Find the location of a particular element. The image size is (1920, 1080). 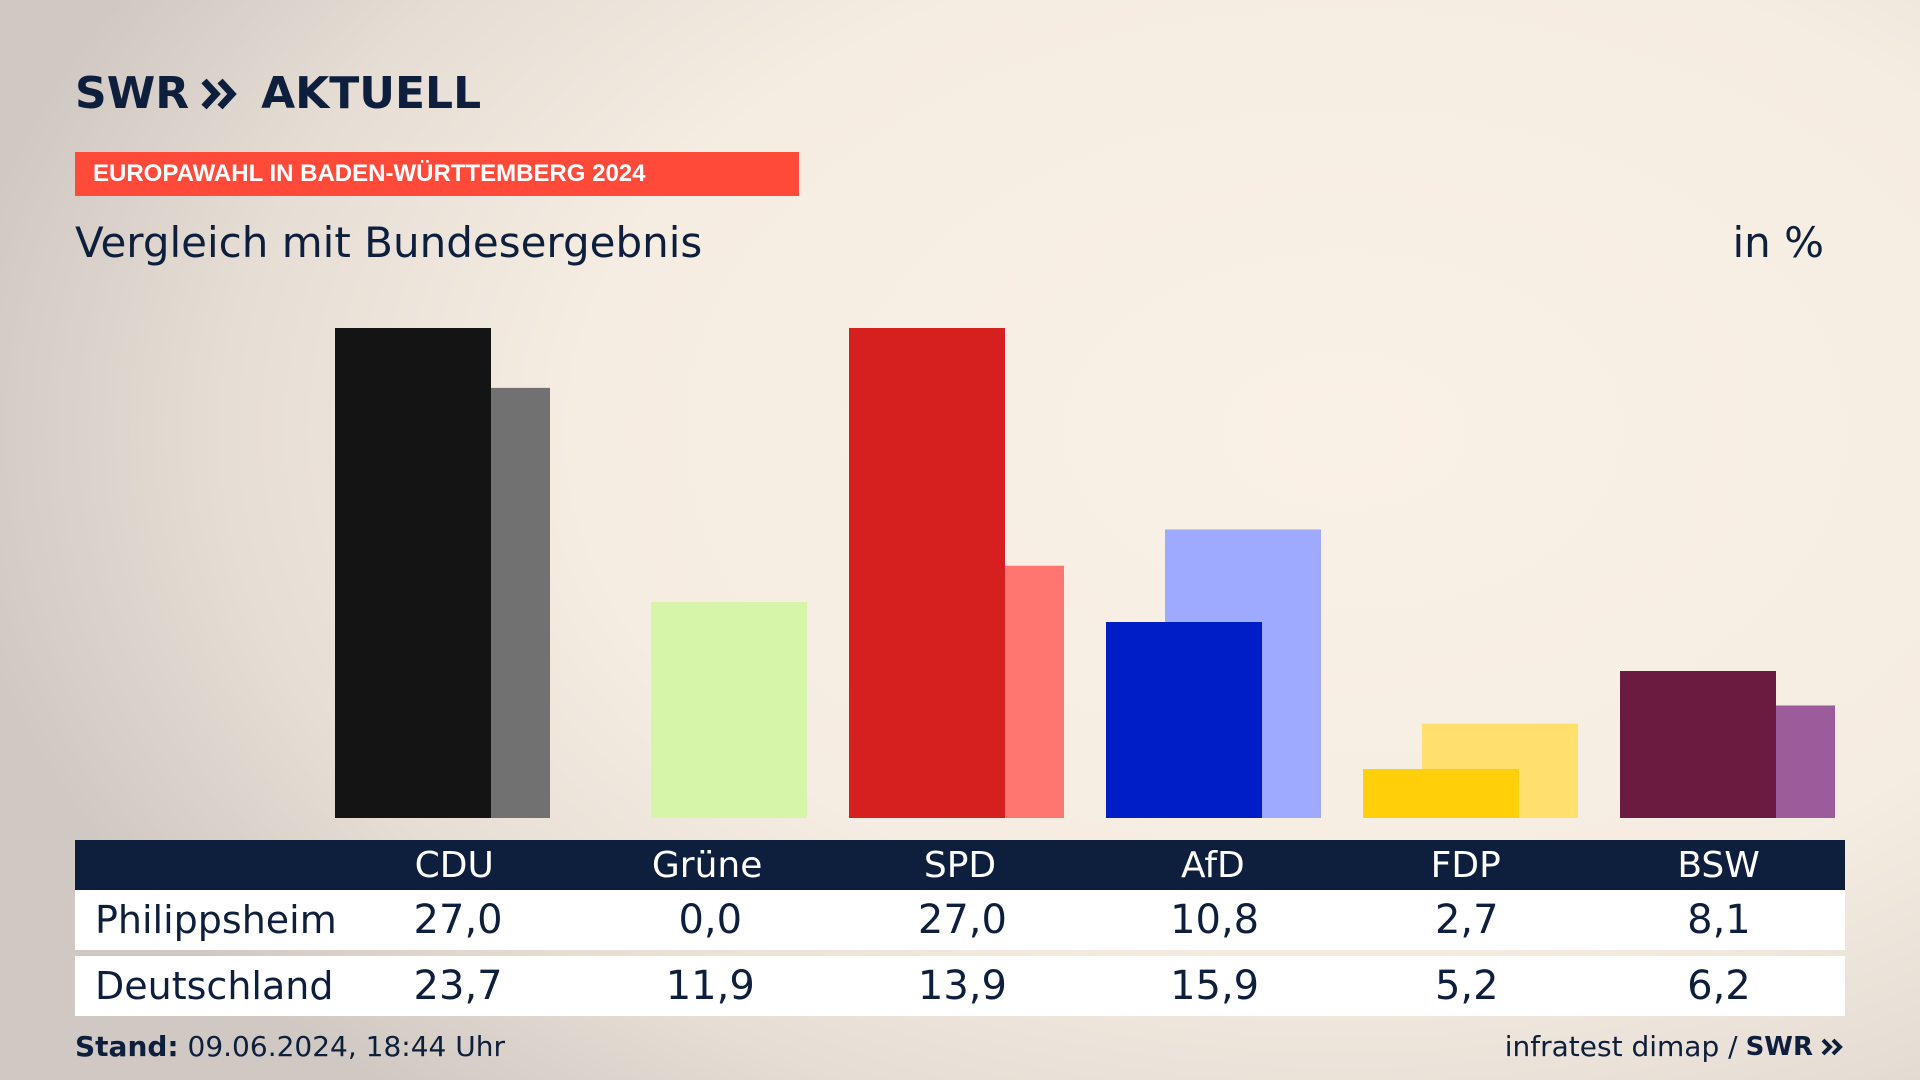

table-cell: 0,0 is located at coordinates (710, 920).